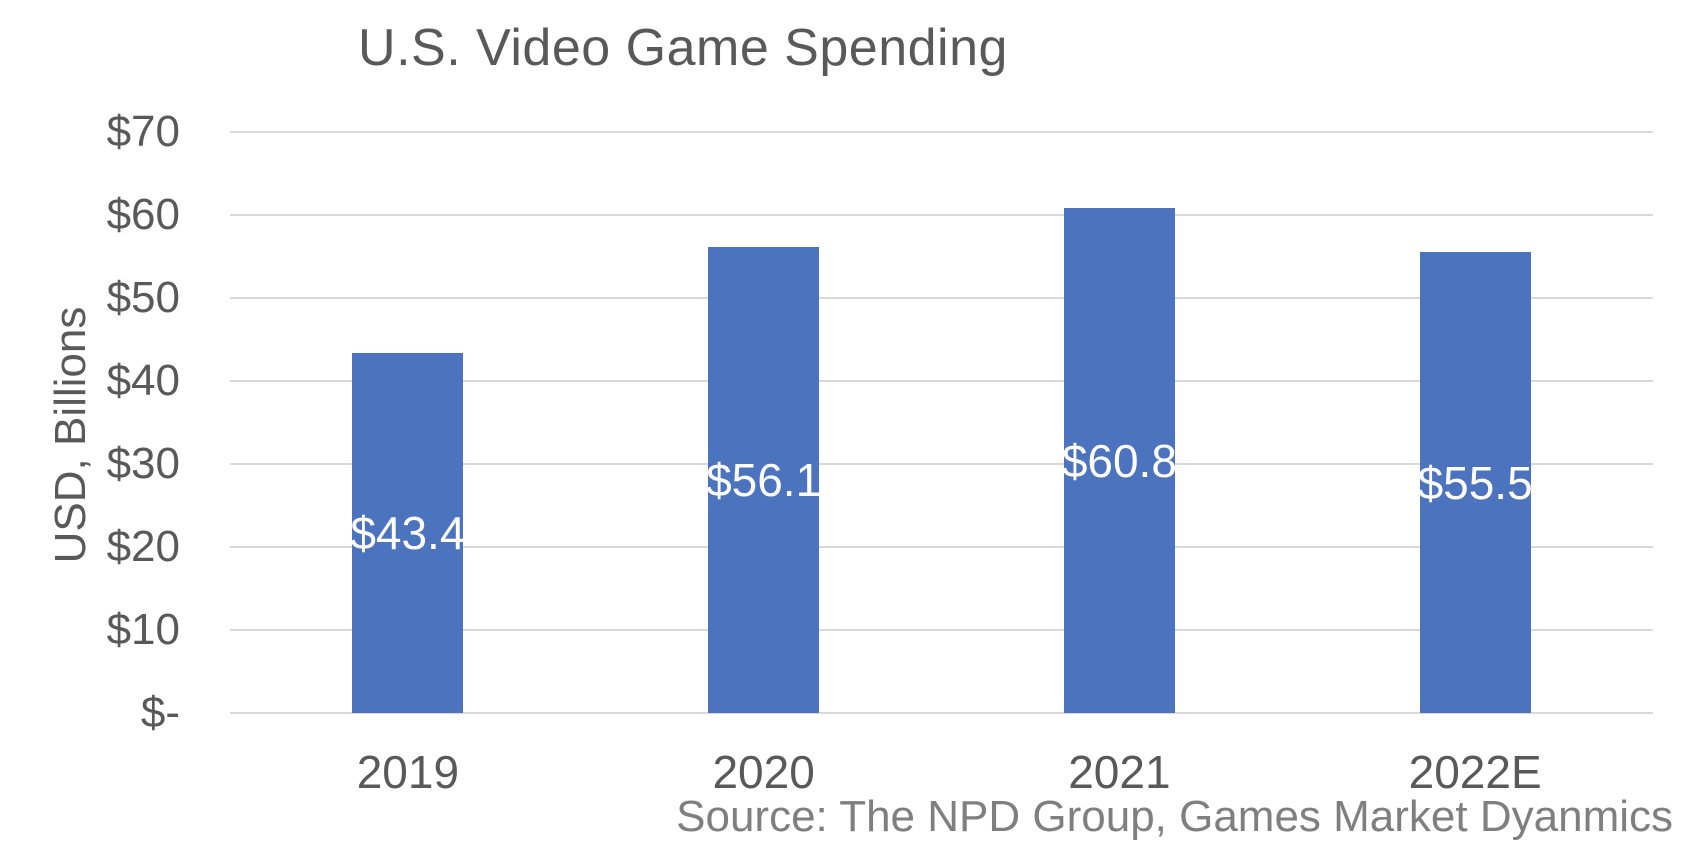 The image size is (1684, 854). I want to click on gridline-y60, so click(941, 215).